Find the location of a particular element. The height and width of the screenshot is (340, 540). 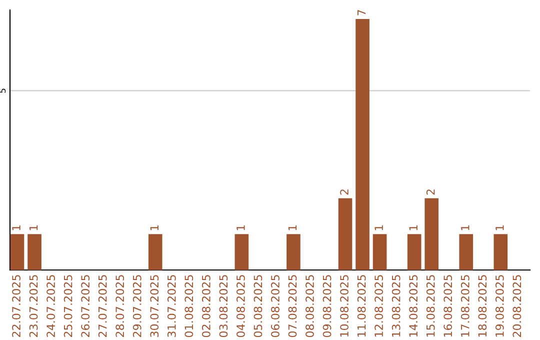

x-tick-label: 29.07.2025 is located at coordinates (137, 306).